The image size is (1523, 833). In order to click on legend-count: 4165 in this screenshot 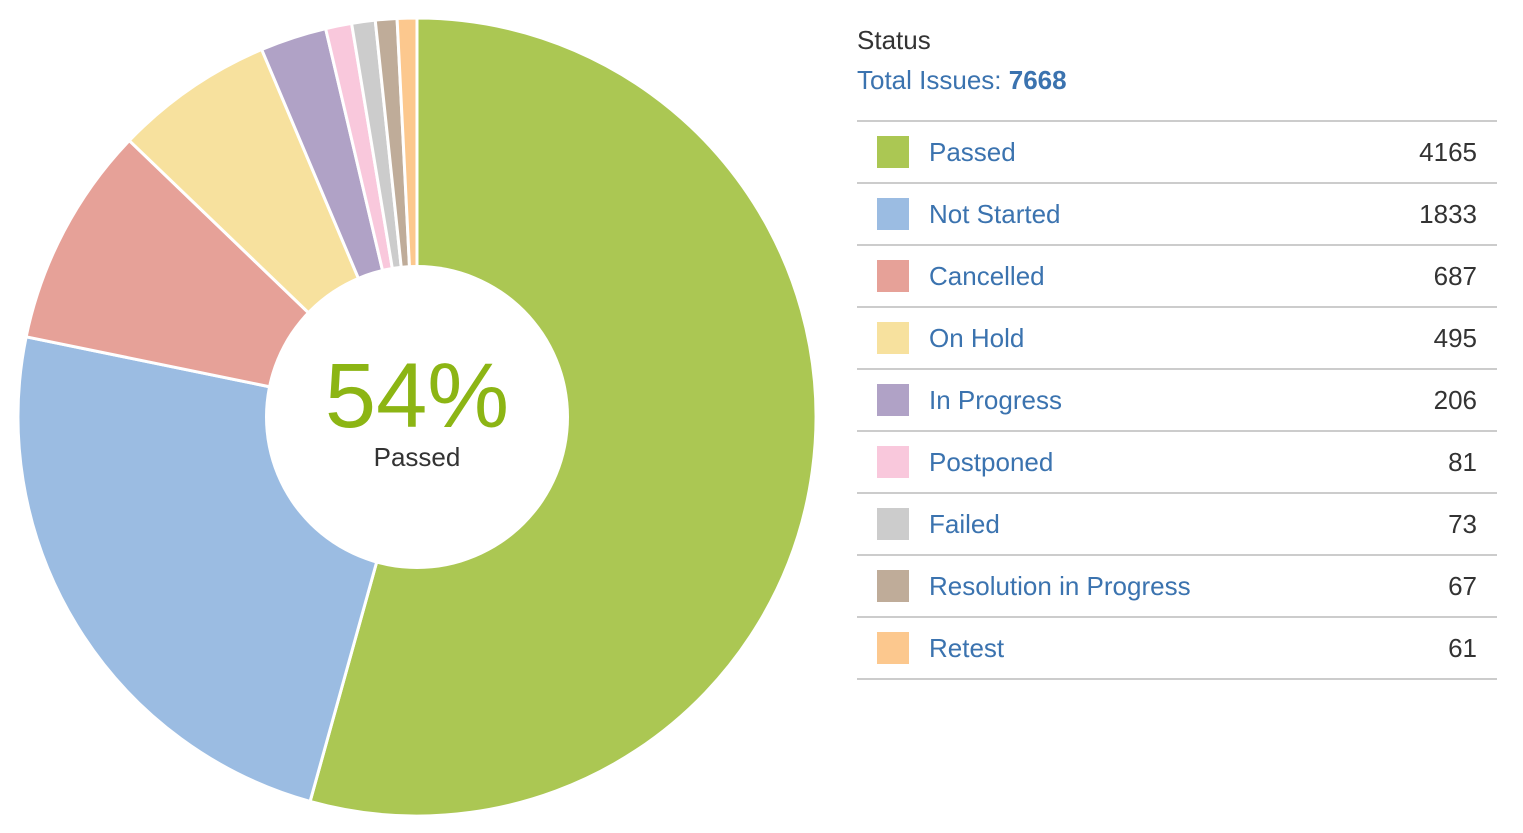, I will do `click(1448, 151)`.